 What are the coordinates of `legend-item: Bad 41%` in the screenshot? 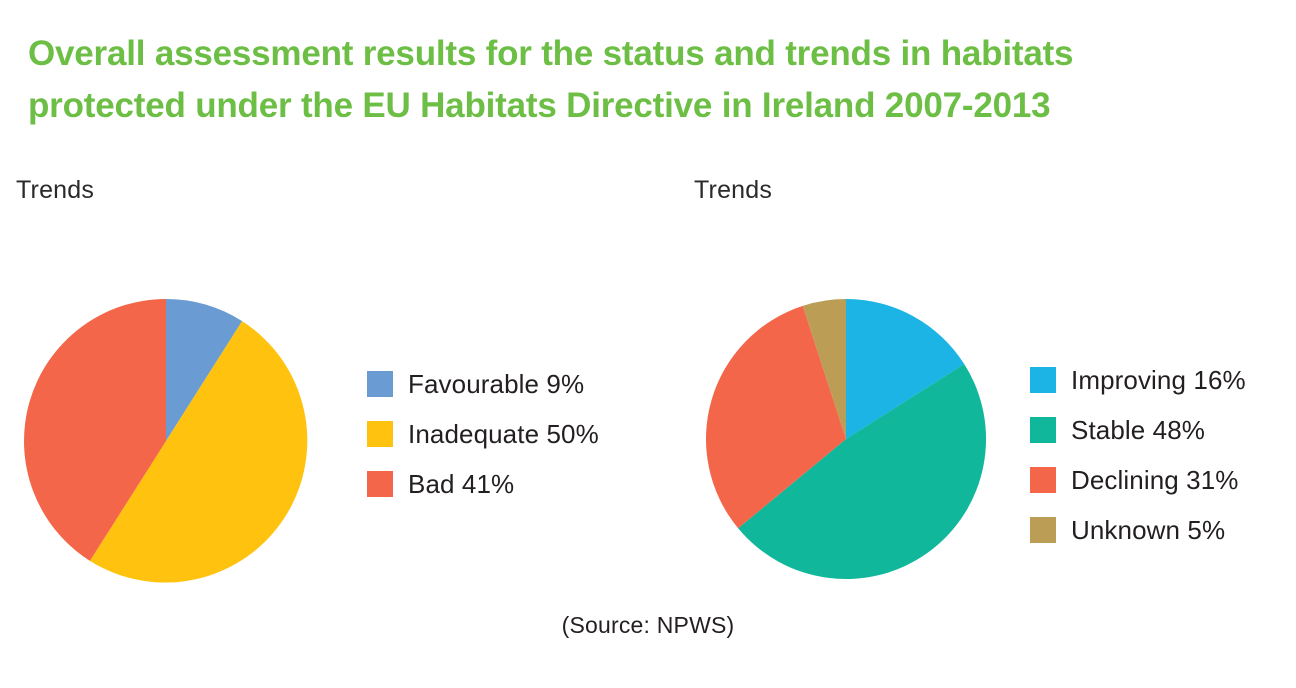 It's located at (483, 484).